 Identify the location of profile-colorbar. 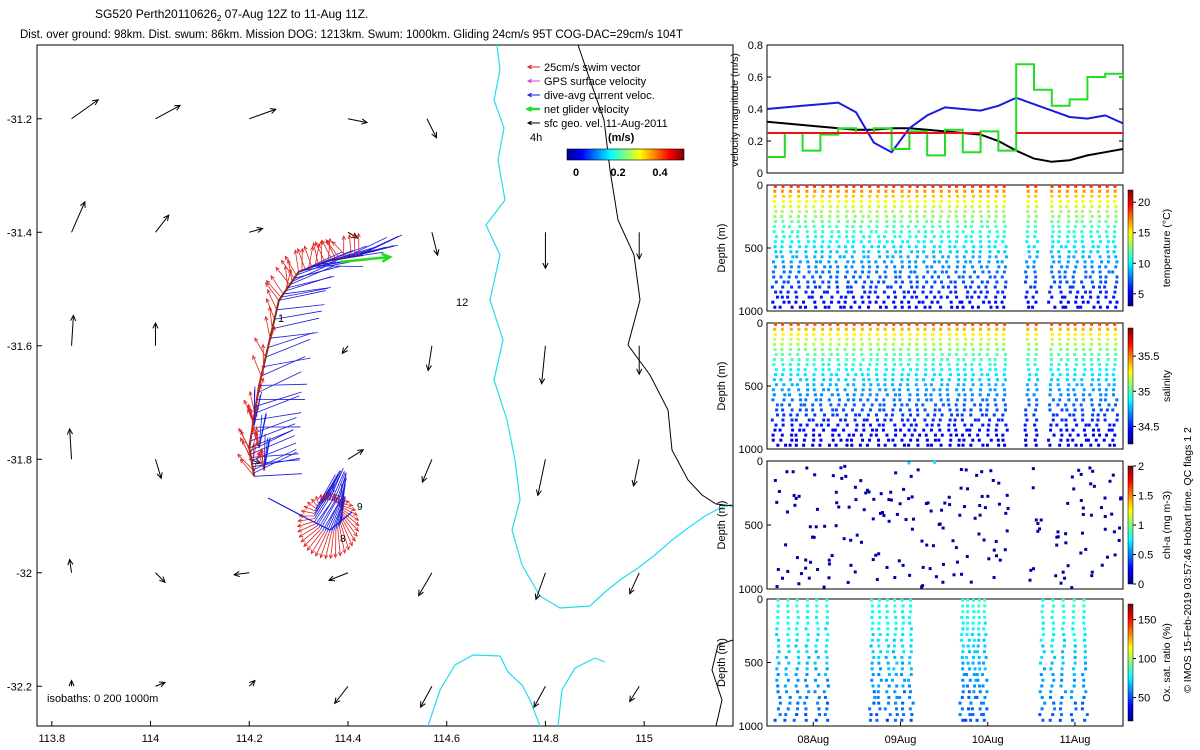
(1130, 662).